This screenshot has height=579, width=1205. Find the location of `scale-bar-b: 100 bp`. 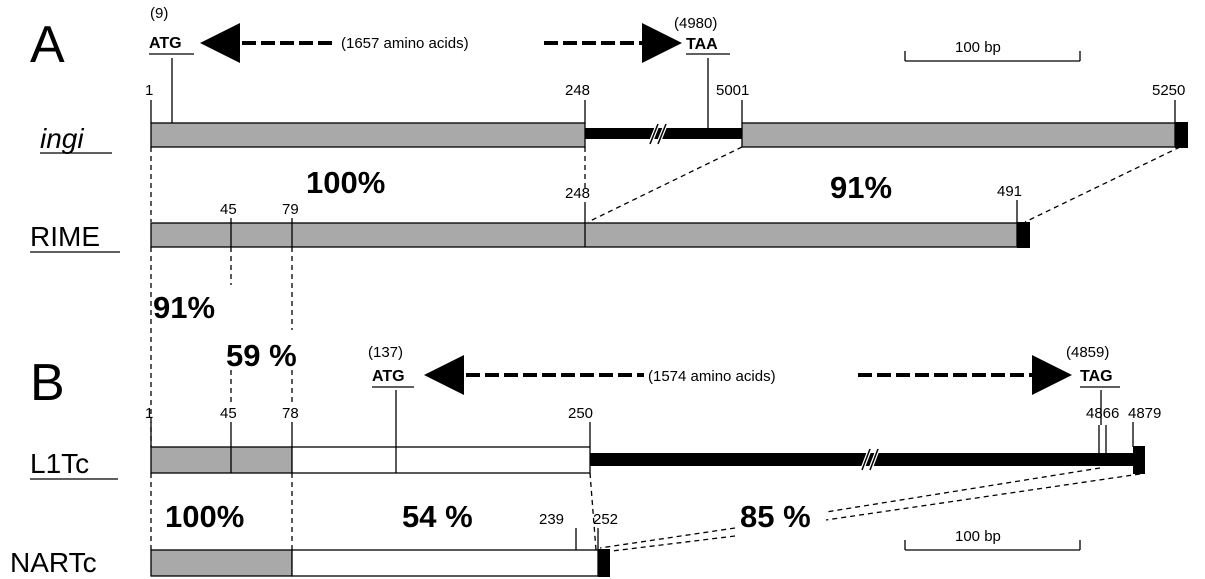

scale-bar-b: 100 bp is located at coordinates (992, 539).